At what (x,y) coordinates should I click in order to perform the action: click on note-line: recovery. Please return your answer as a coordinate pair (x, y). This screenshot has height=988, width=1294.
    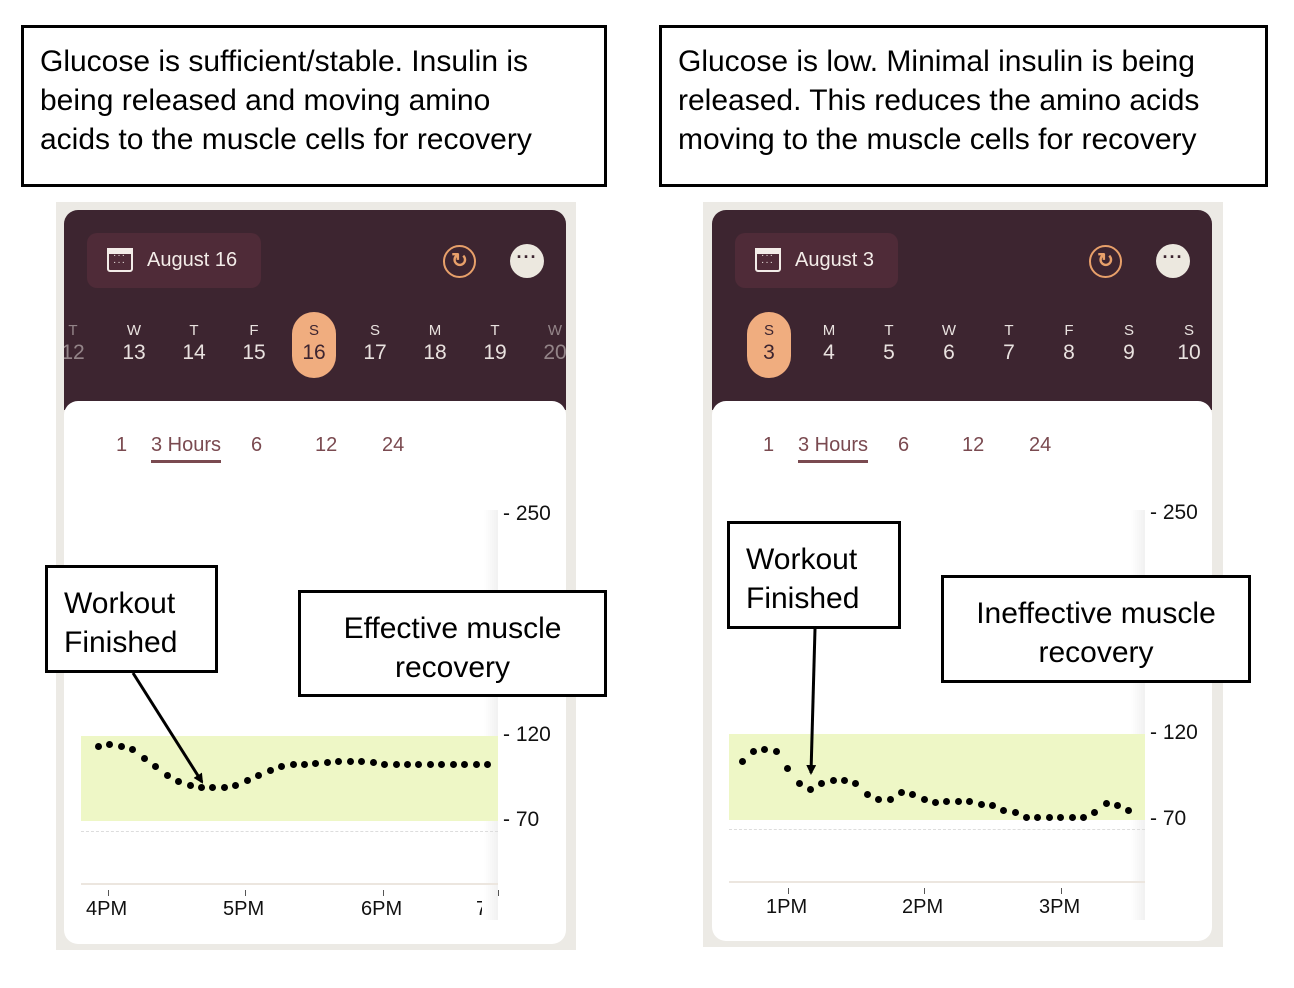
    Looking at the image, I should click on (1096, 652).